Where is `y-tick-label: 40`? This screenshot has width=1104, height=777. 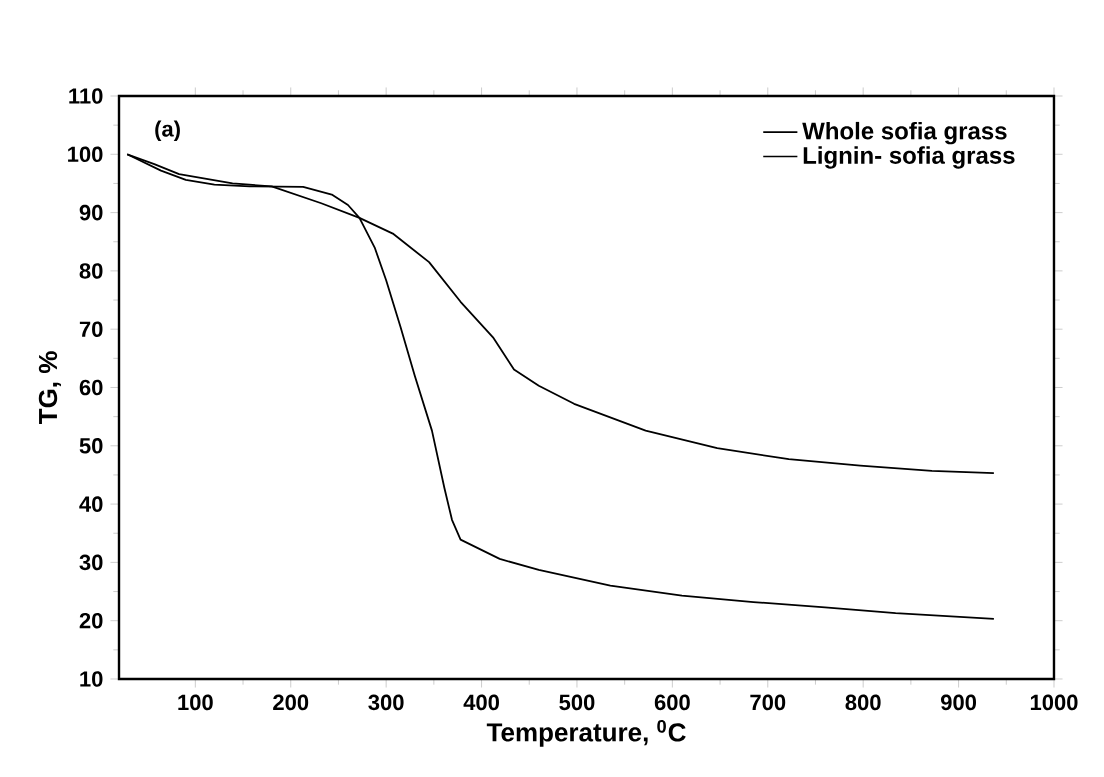
y-tick-label: 40 is located at coordinates (91, 504).